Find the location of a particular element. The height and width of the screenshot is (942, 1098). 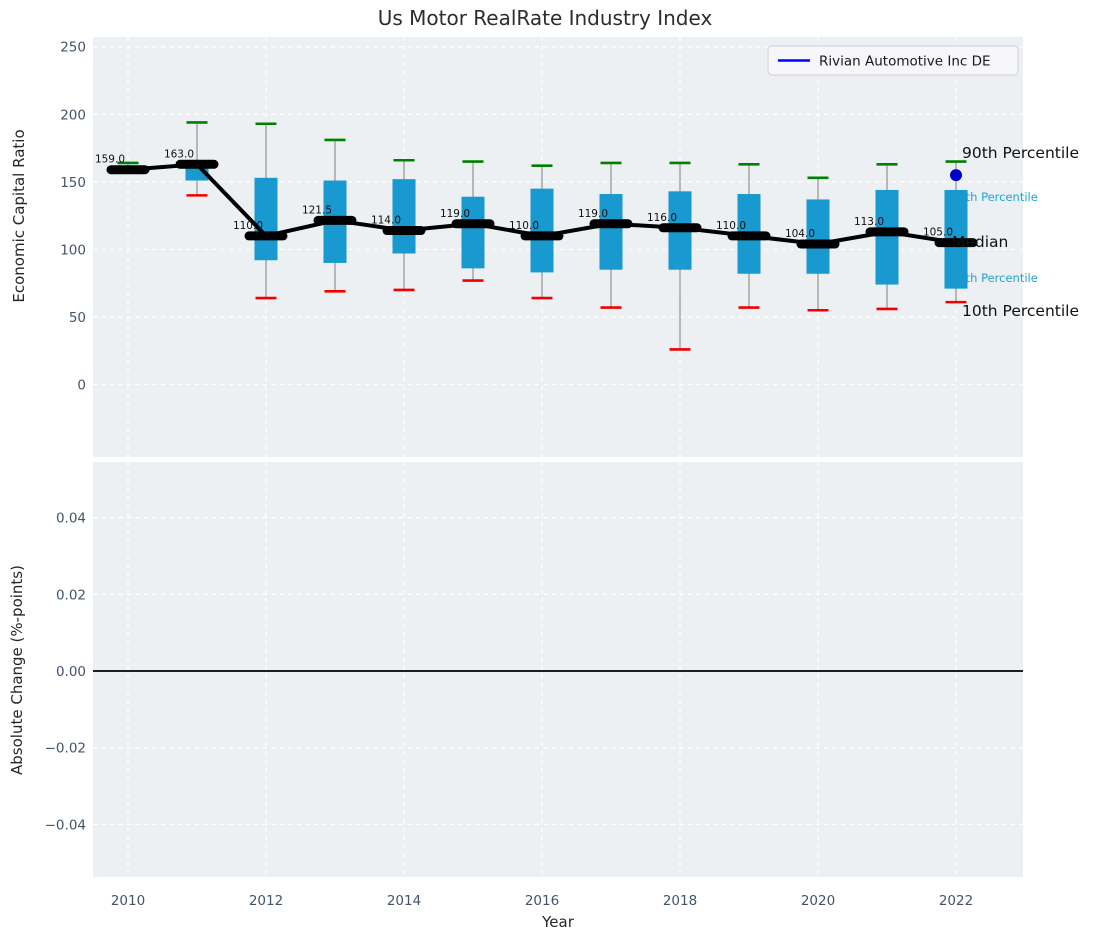

median-value-label: 105.0 is located at coordinates (938, 233).